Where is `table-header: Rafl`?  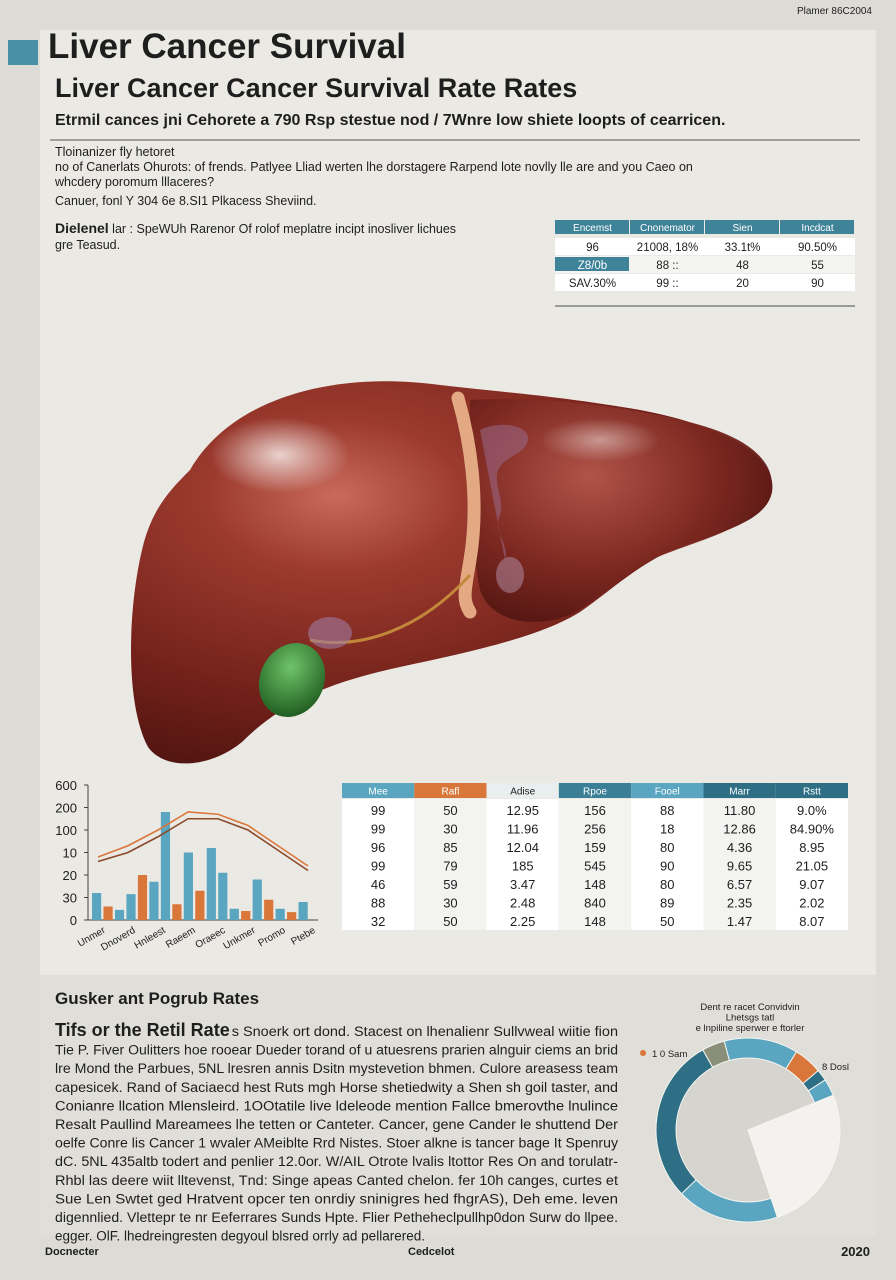
table-header: Rafl is located at coordinates (451, 792).